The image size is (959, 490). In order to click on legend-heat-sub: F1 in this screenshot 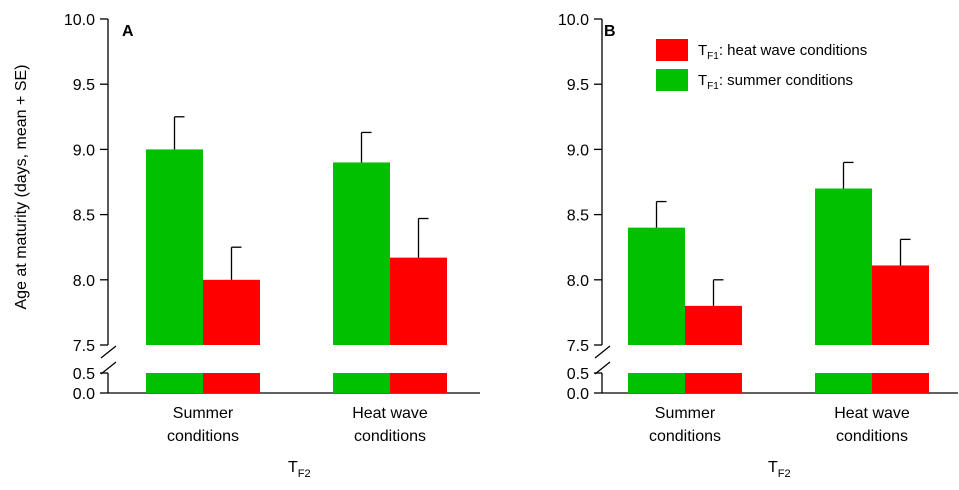, I will do `click(713, 56)`.